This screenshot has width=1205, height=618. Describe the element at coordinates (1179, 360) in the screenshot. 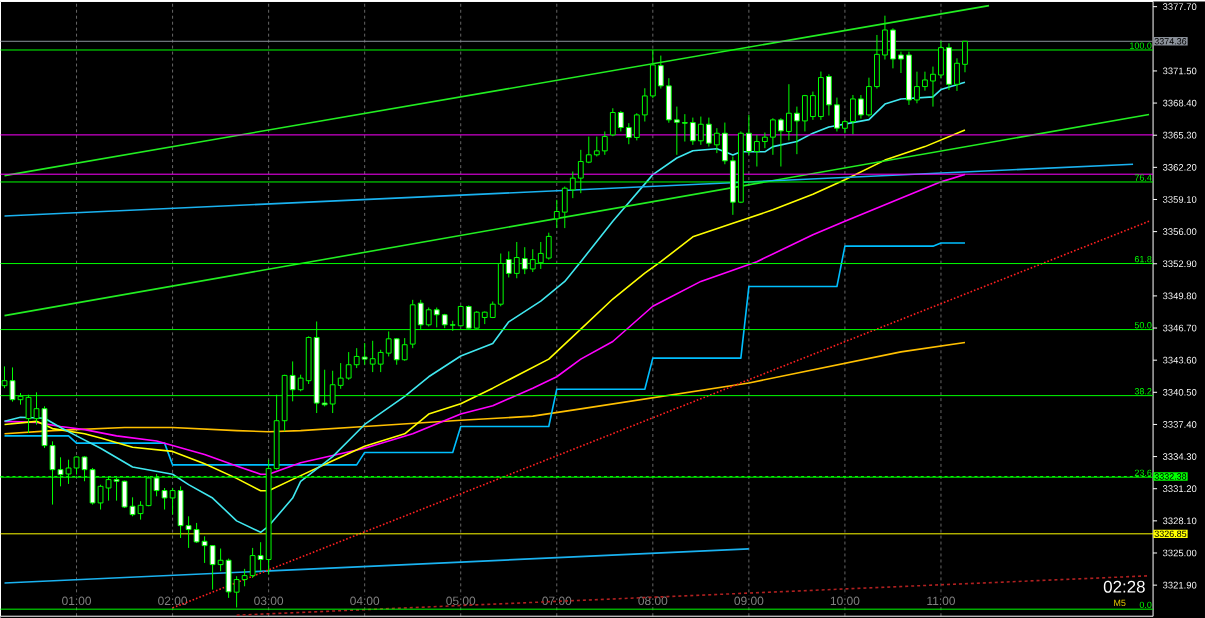

I see `y-tick-label: 3343.60` at that location.